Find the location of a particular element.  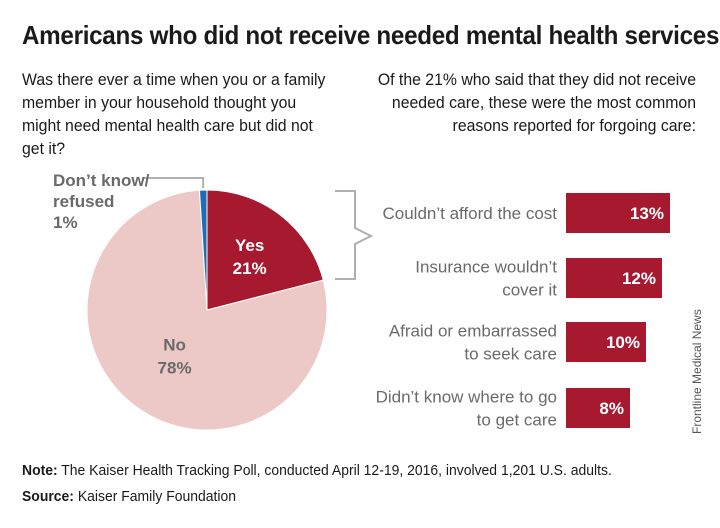

bar-insurance-wouldn-t-cover-it is located at coordinates (614, 278).